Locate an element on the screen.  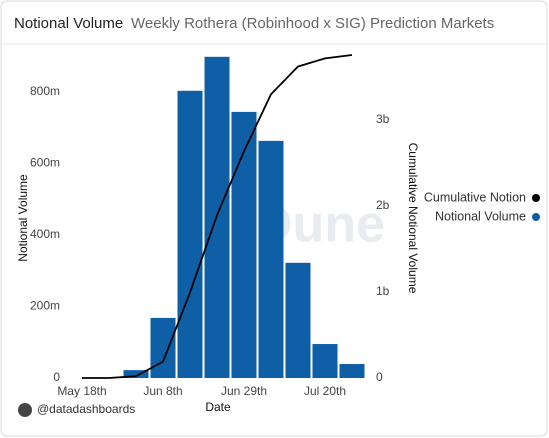
y-tick-label: 800m is located at coordinates (45, 91).